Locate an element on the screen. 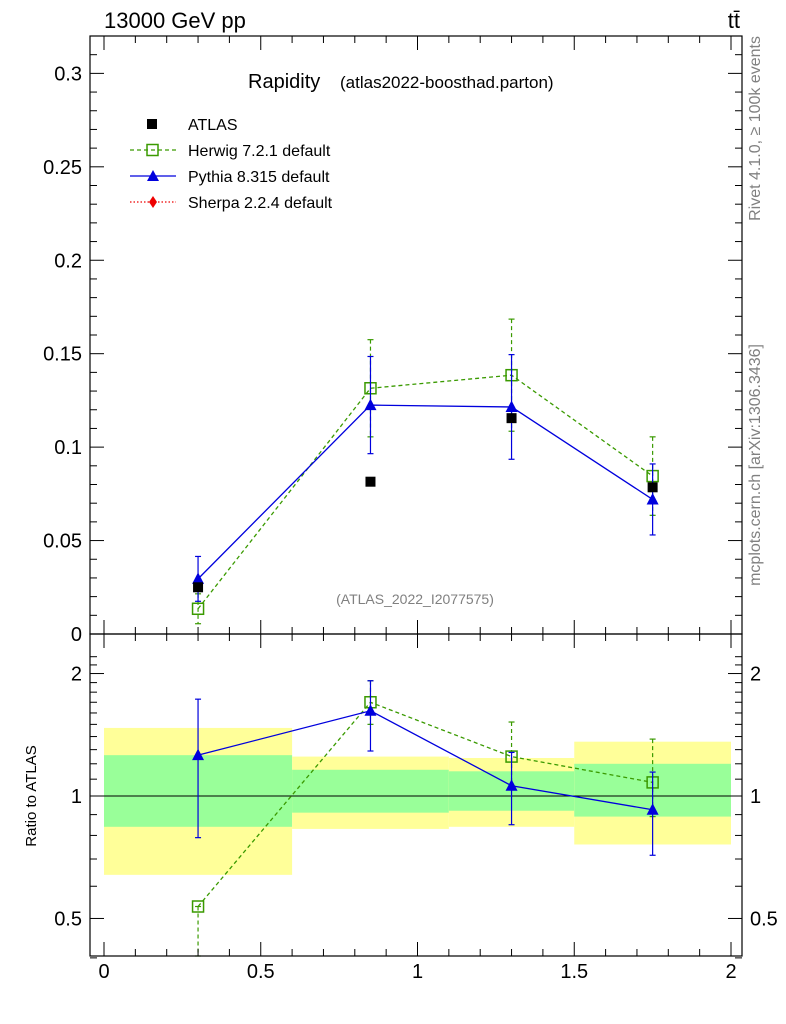  ratio-ytick-label: 1 is located at coordinates (76, 797).